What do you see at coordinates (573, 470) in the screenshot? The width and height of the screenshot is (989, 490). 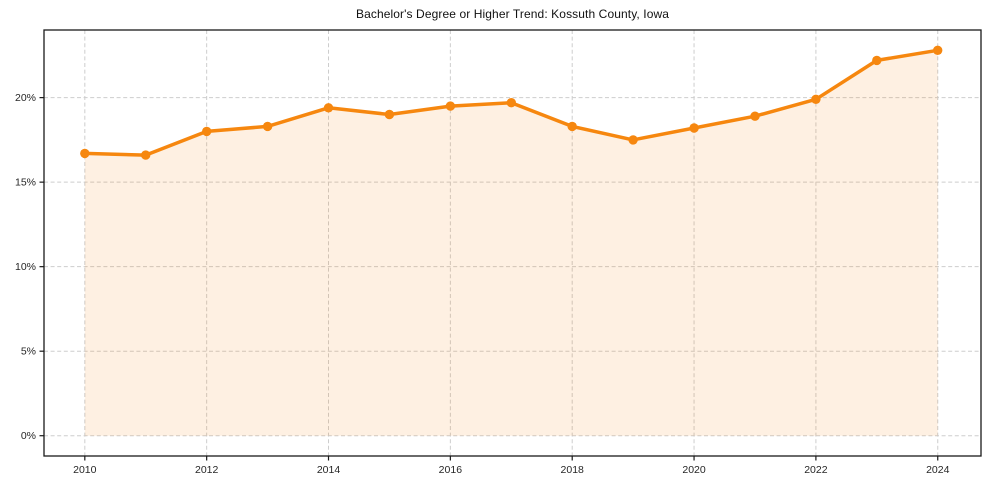 I see `x-tick-label: 2018` at bounding box center [573, 470].